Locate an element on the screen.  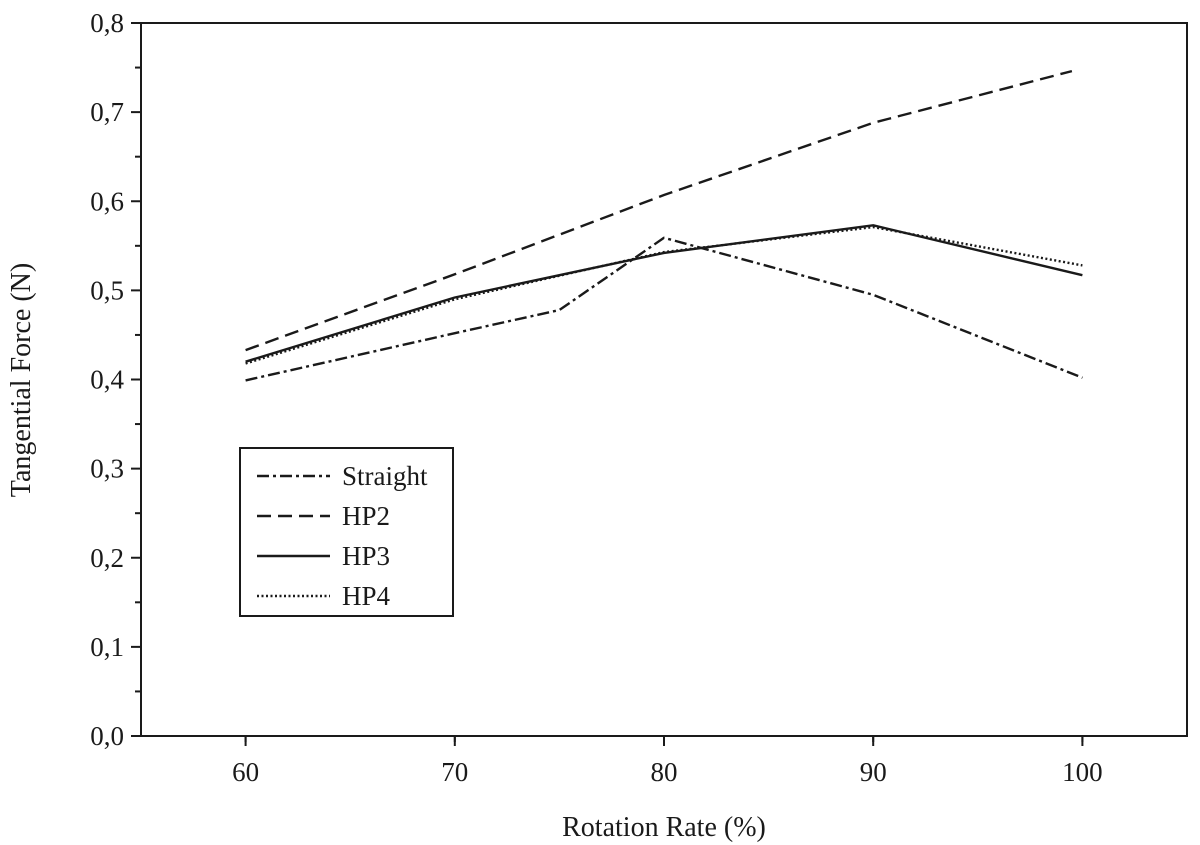
y-axis-title: Tangential Force (N) is located at coordinates (21, 380).